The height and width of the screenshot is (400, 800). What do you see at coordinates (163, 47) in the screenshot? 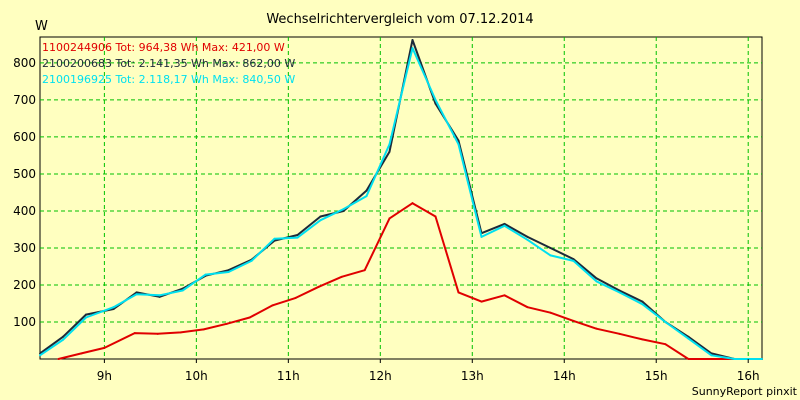
I see `legend-entry-1: 1100244906 Tot: 964,38 Wh Max: 421,00 W` at bounding box center [163, 47].